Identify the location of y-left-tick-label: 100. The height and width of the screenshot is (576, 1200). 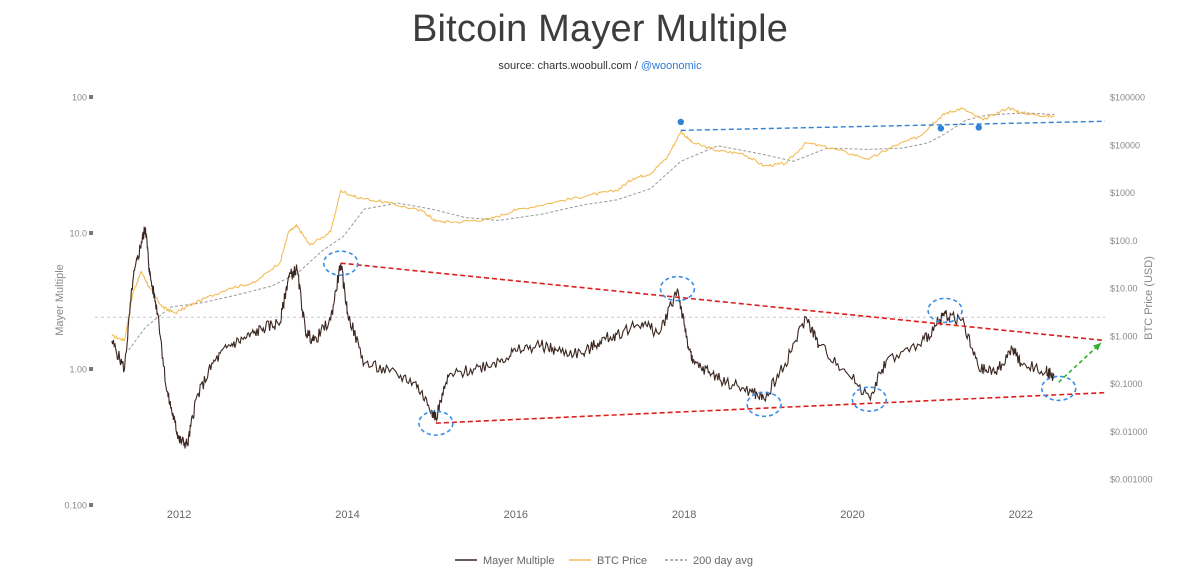
(79, 98).